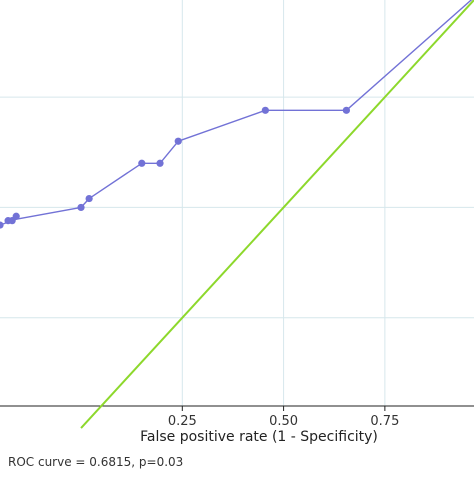 The height and width of the screenshot is (479, 474). I want to click on x-axis-title: False positive rate (1 - Specificity), so click(259, 437).